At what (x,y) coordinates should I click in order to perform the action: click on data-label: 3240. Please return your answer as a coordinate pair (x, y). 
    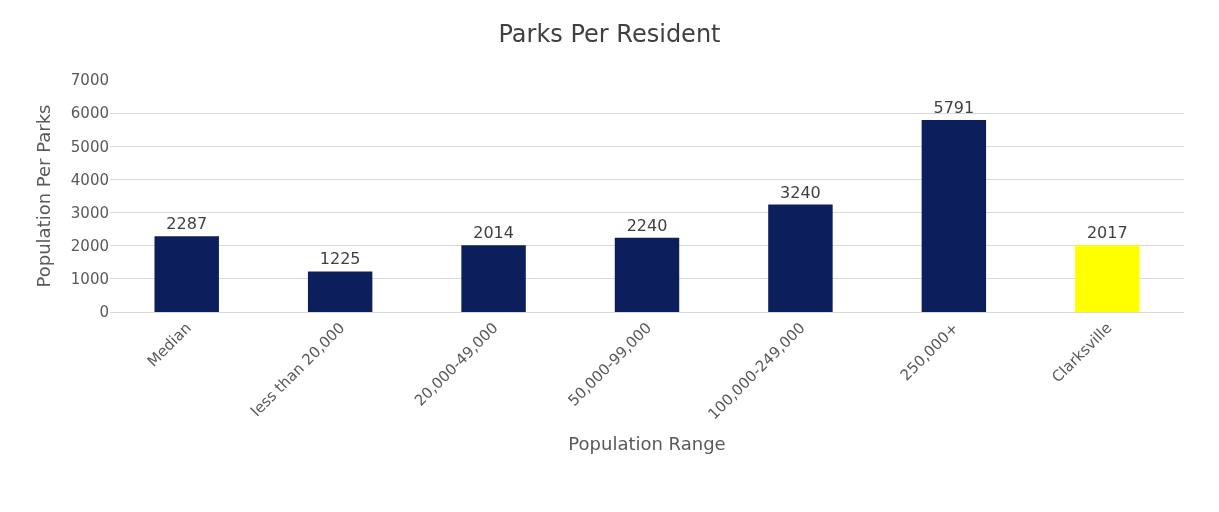
    Looking at the image, I should click on (800, 192).